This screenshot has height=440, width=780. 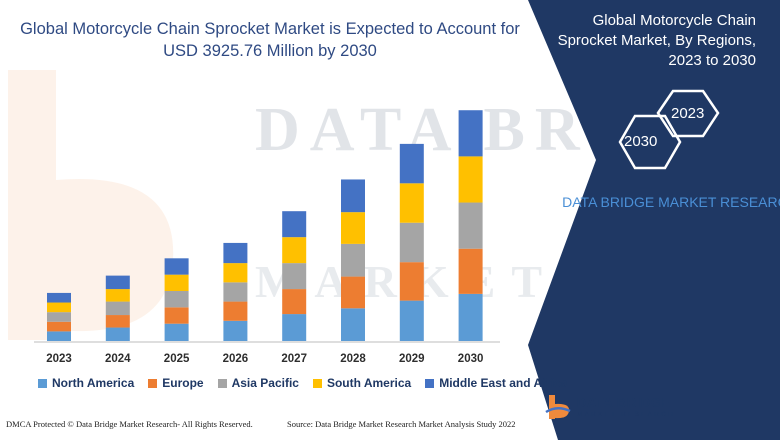 I want to click on legend-item-south-america: South America, so click(x=362, y=383).